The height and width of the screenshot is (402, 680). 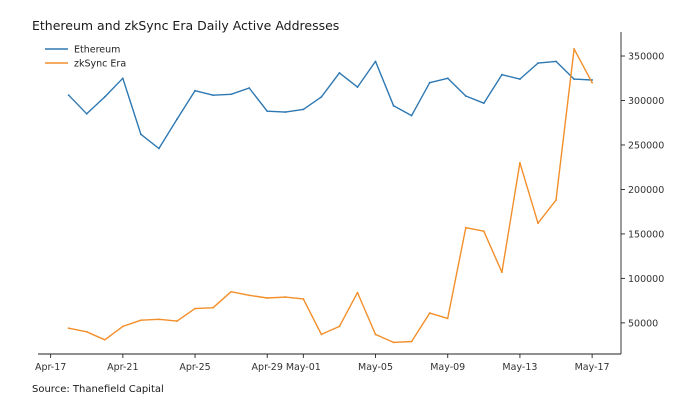 What do you see at coordinates (519, 367) in the screenshot?
I see `x-tick-label: May-13` at bounding box center [519, 367].